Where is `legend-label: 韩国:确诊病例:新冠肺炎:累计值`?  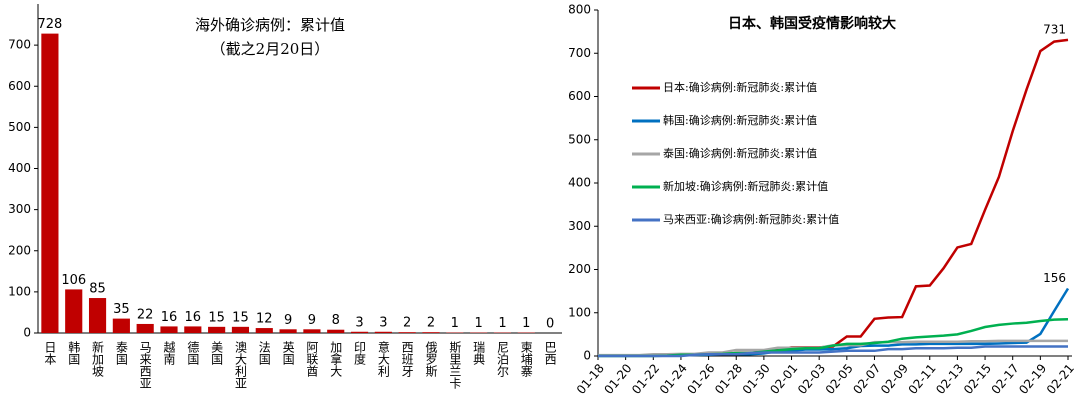
legend-label: 韩国:确诊病例:新冠肺炎:累计值 is located at coordinates (740, 120).